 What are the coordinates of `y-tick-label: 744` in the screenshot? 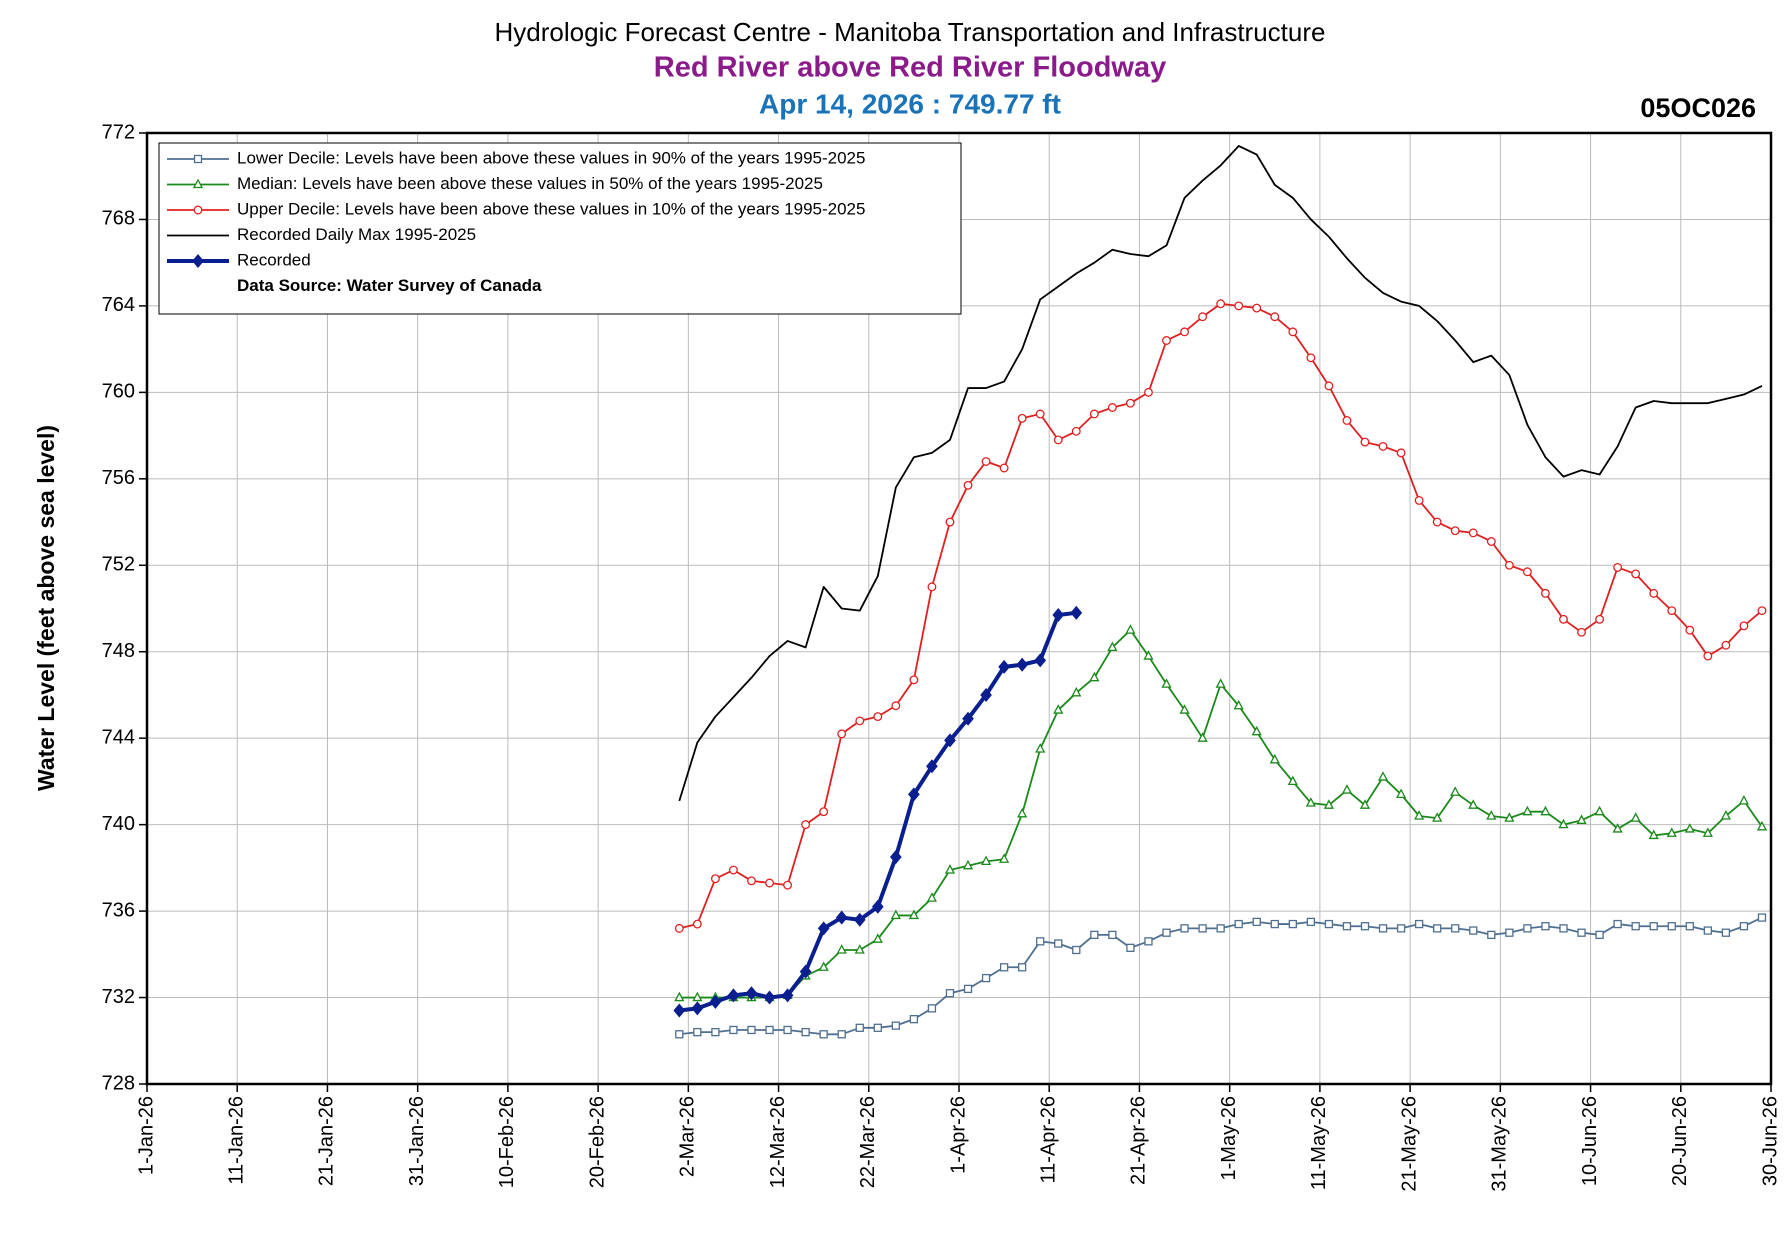 It's located at (118, 737).